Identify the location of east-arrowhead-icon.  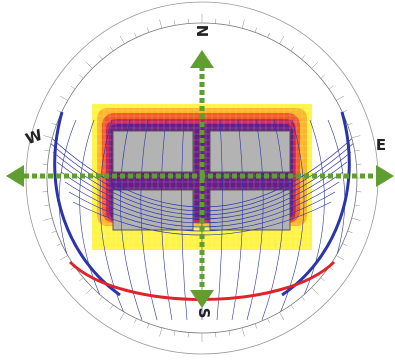
(385, 176).